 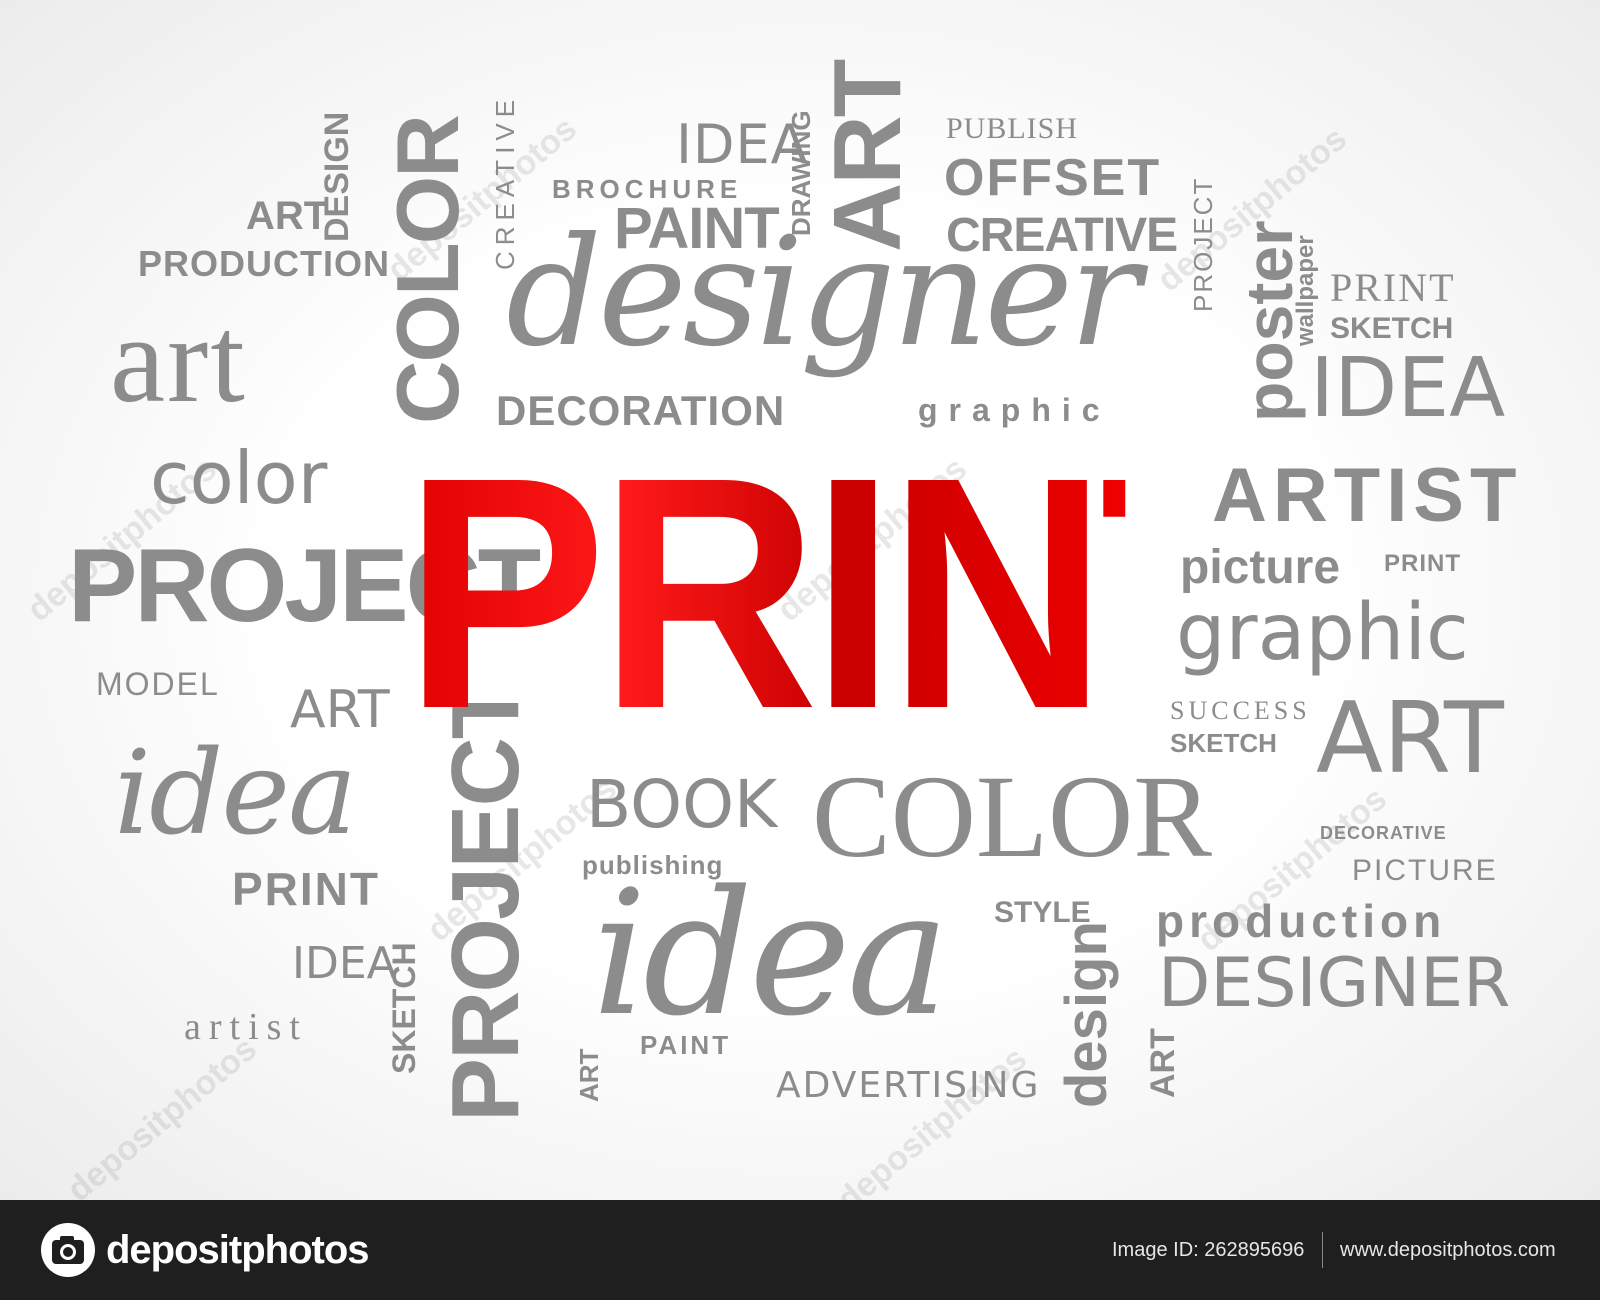 I want to click on word: DECORATION, so click(x=641, y=410).